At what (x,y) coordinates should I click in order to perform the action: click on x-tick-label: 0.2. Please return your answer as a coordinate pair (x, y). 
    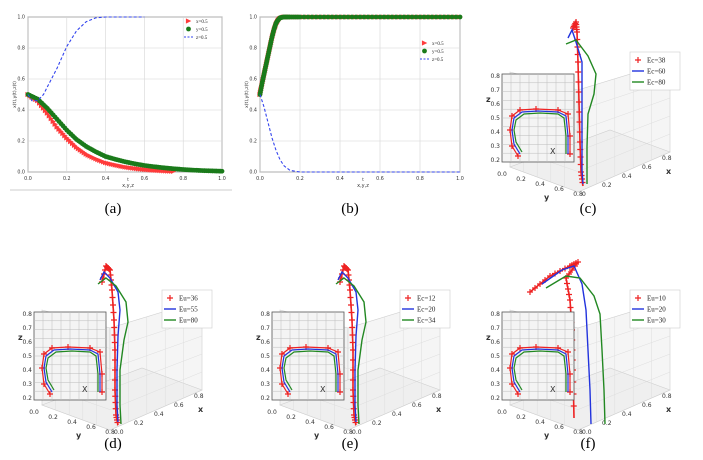
    Looking at the image, I should click on (300, 179).